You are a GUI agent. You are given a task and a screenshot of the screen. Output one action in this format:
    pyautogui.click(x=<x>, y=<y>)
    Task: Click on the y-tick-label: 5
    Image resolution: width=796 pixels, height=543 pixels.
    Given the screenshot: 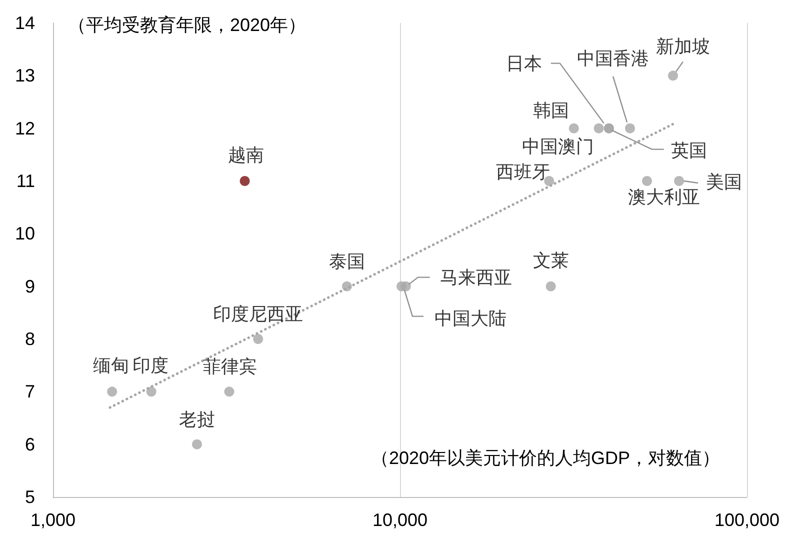 What is the action you would take?
    pyautogui.click(x=29, y=497)
    